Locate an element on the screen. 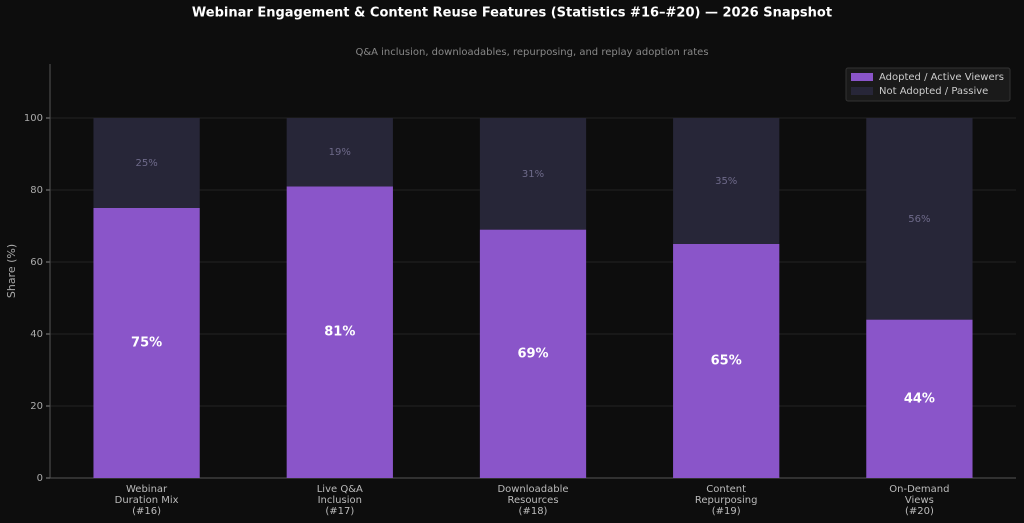  y-tick-label: 100 is located at coordinates (33, 118).